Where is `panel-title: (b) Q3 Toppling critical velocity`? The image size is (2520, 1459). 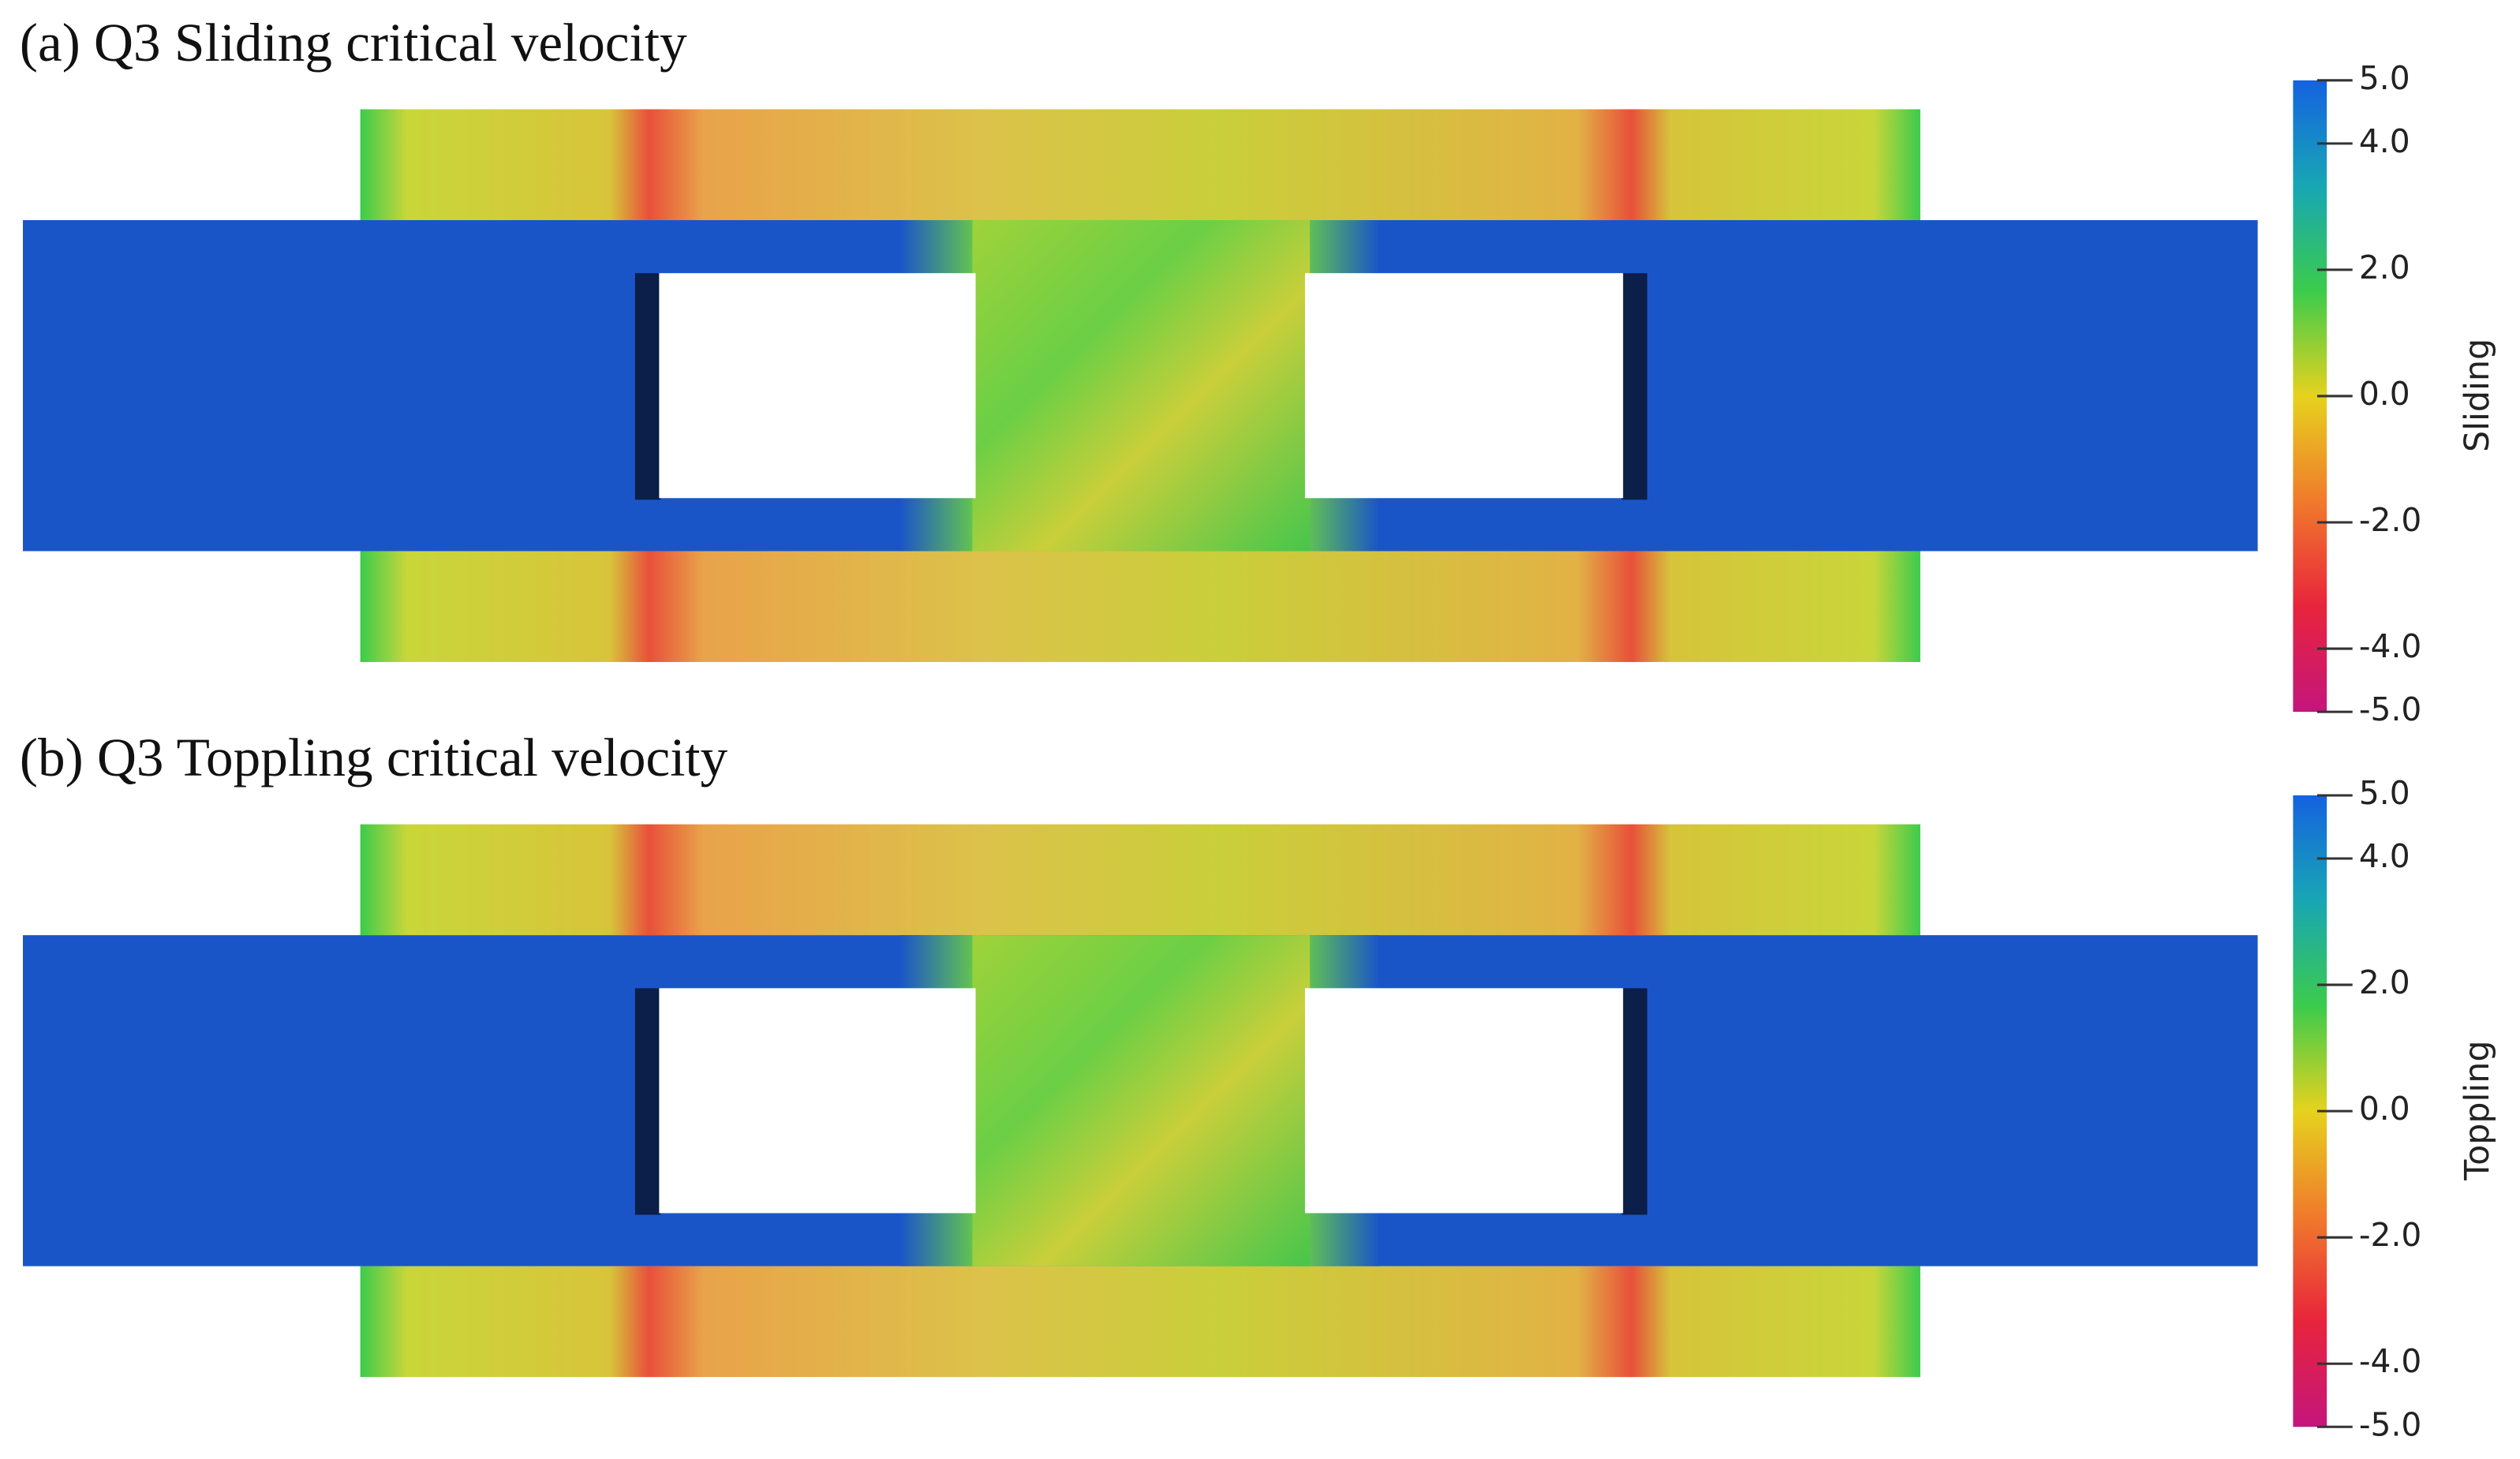
panel-title: (b) Q3 Toppling critical velocity is located at coordinates (374, 757).